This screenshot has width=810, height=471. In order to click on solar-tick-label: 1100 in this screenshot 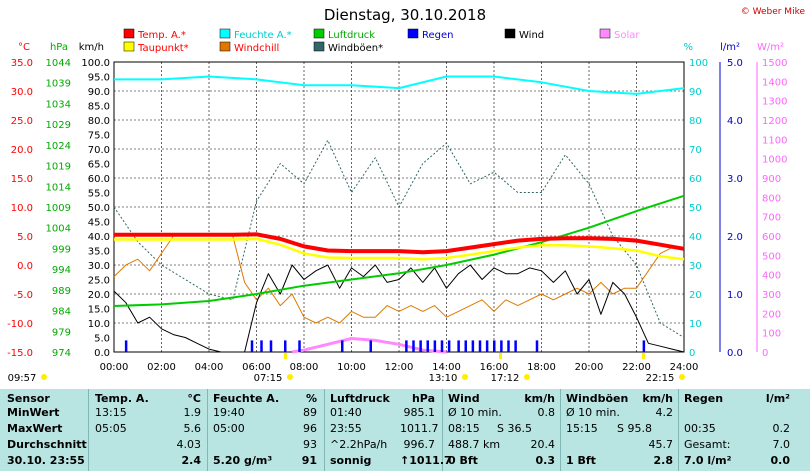, I will do `click(774, 140)`.